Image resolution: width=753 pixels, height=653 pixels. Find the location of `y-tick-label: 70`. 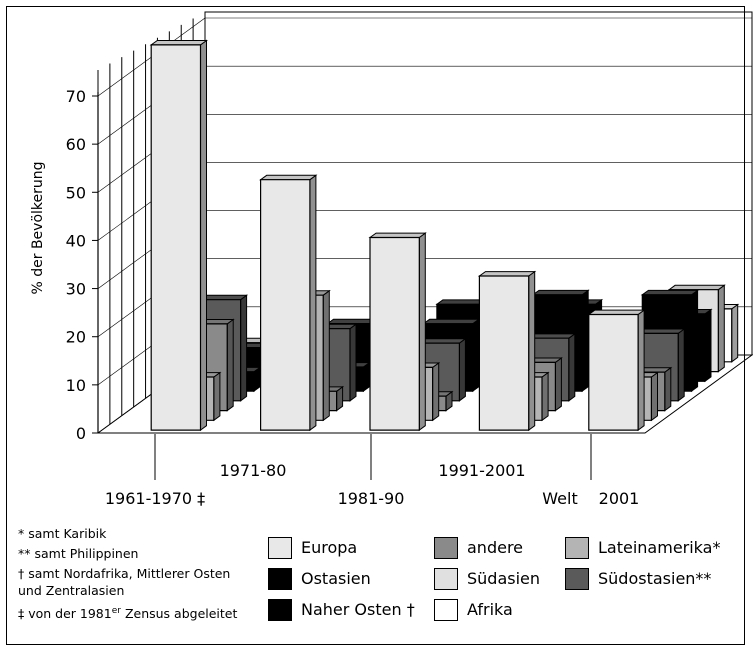

y-tick-label: 70 is located at coordinates (76, 96).